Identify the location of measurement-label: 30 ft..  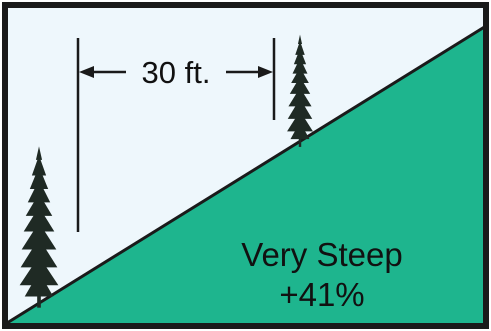
(176, 72).